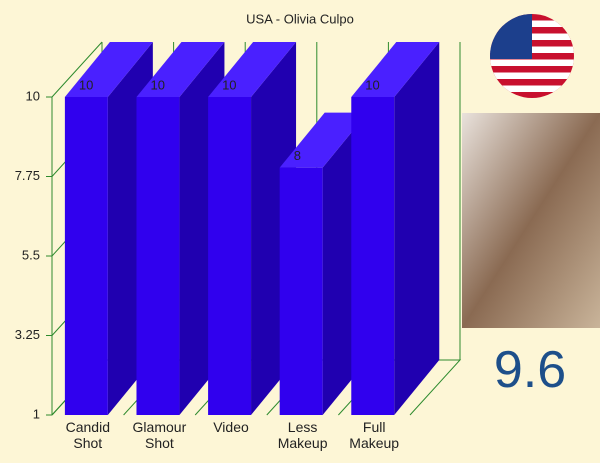  Describe the element at coordinates (31, 254) in the screenshot. I see `y-tick-label: 5.5` at that location.